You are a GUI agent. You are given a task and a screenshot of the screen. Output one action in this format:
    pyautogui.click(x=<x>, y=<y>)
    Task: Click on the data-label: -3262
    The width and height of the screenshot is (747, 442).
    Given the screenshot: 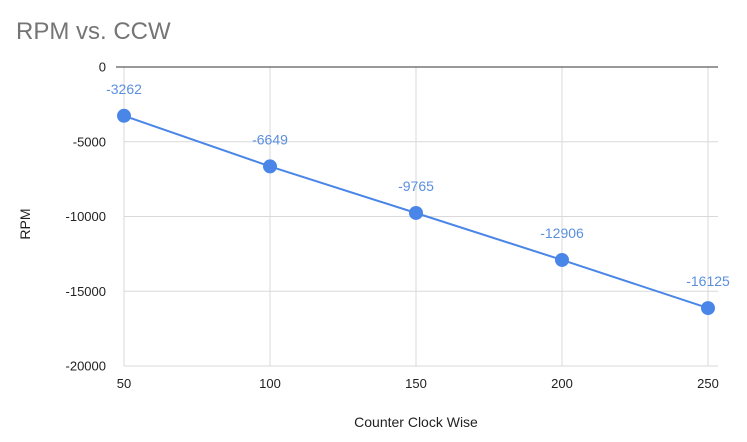 What is the action you would take?
    pyautogui.click(x=124, y=89)
    